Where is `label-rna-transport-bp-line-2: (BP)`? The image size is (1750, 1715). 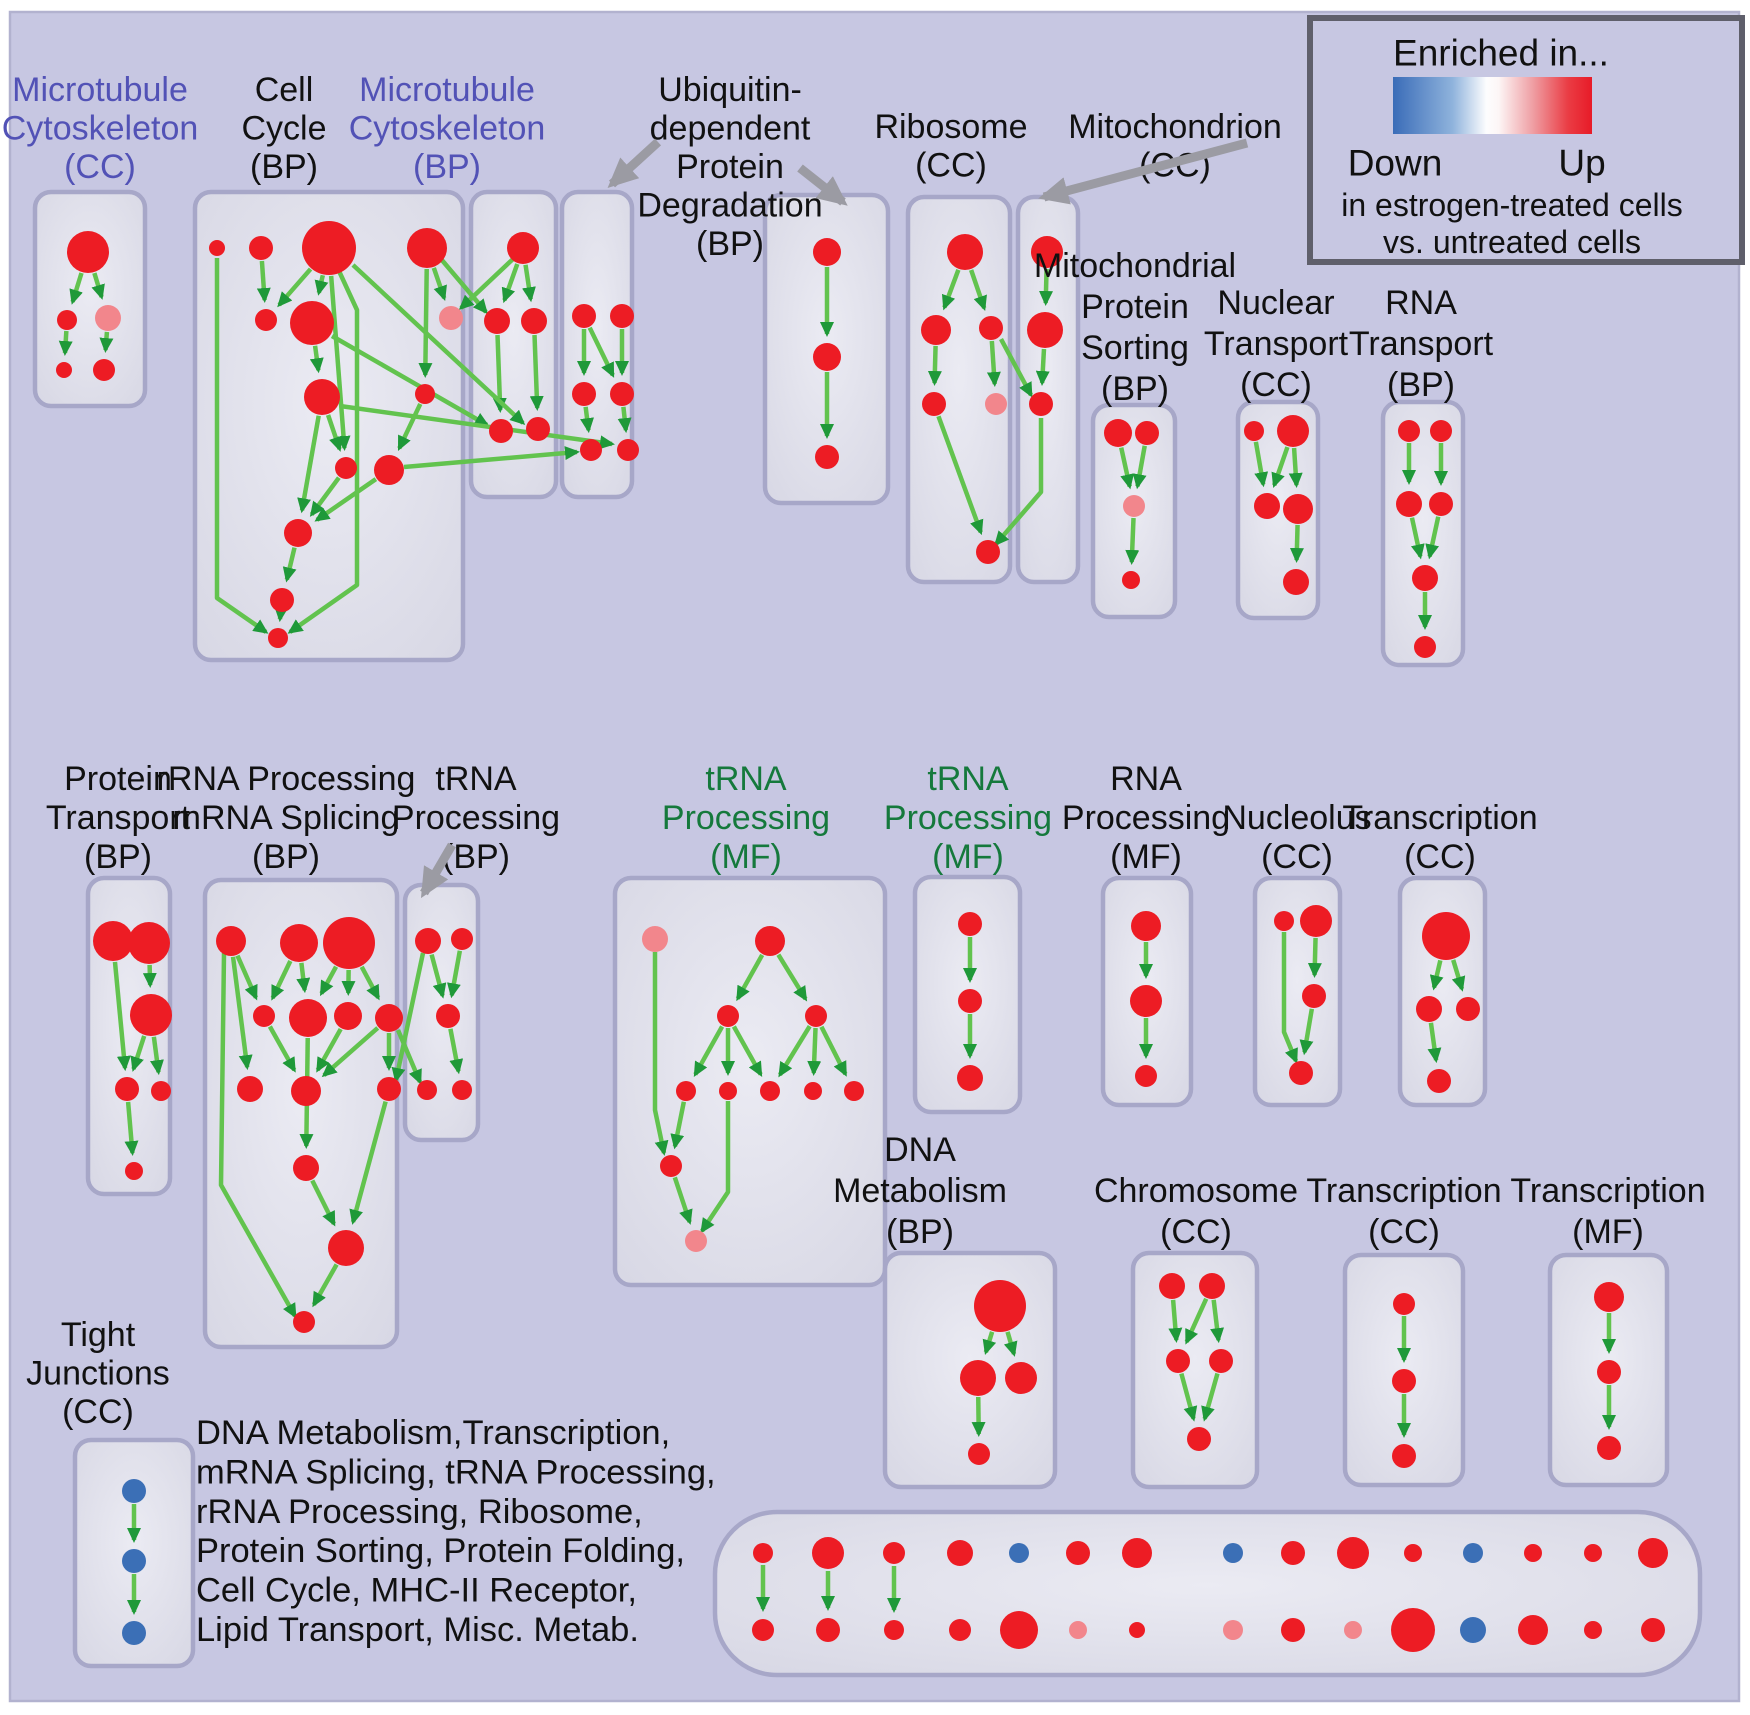
label-rna-transport-bp-line-2: (BP) is located at coordinates (1421, 385).